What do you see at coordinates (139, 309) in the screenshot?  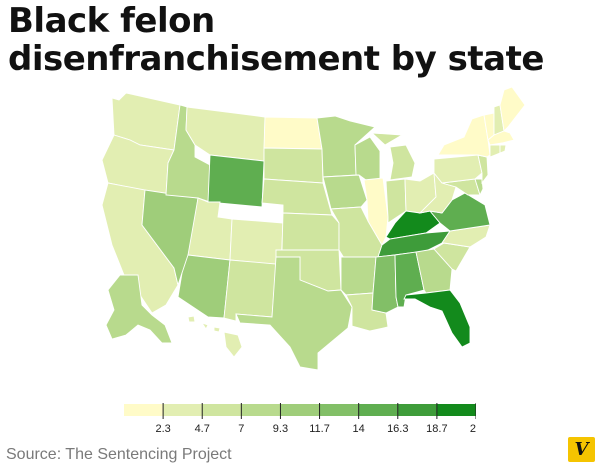 I see `state-ak` at bounding box center [139, 309].